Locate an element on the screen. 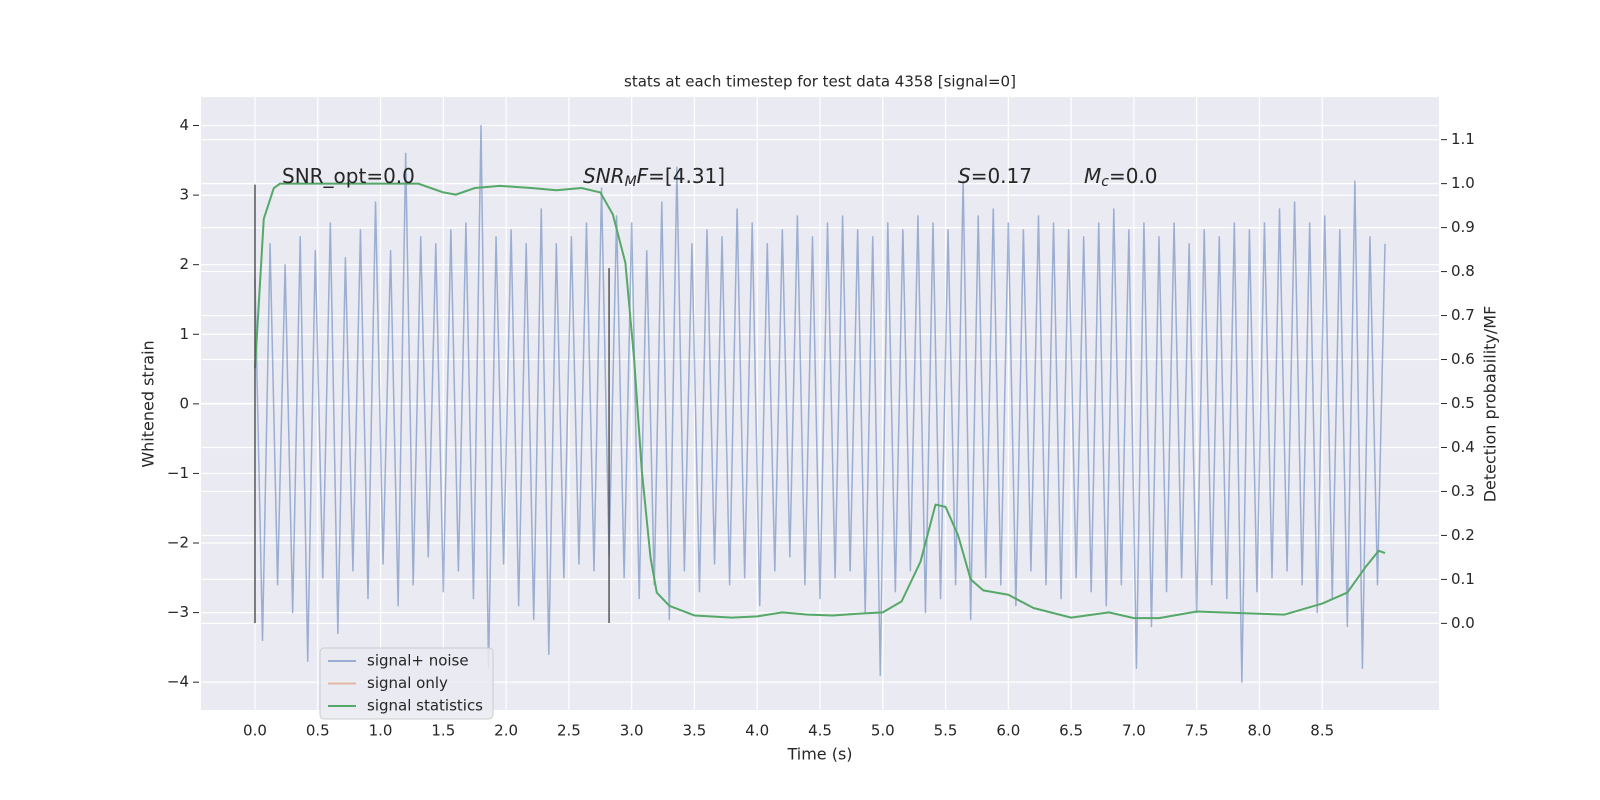  x-tick-label: 3.0 is located at coordinates (632, 731).